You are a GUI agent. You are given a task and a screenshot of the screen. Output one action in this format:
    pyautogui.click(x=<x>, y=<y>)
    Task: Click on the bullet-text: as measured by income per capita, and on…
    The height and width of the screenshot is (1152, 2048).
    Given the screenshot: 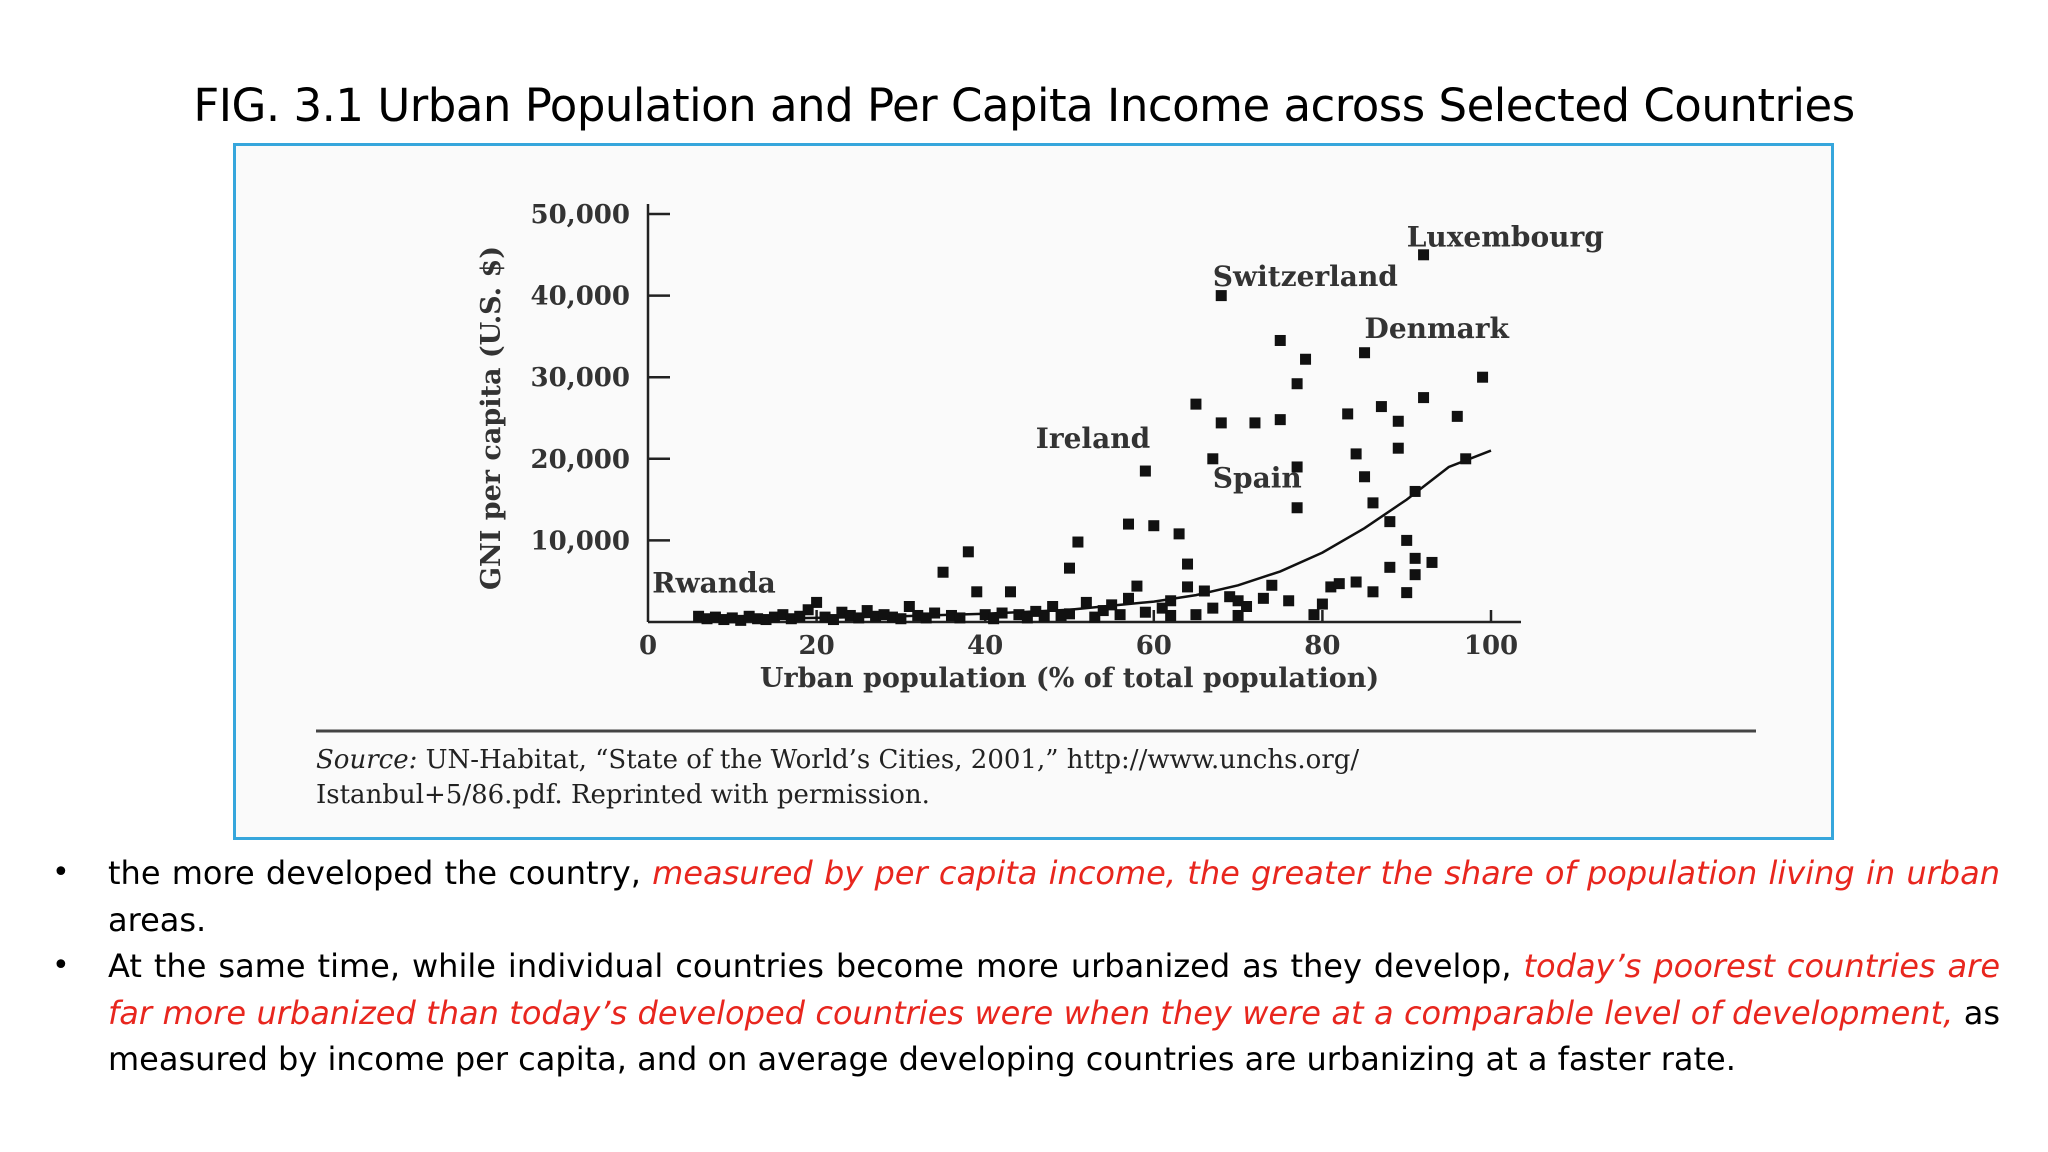 What is the action you would take?
    pyautogui.click(x=1054, y=1036)
    